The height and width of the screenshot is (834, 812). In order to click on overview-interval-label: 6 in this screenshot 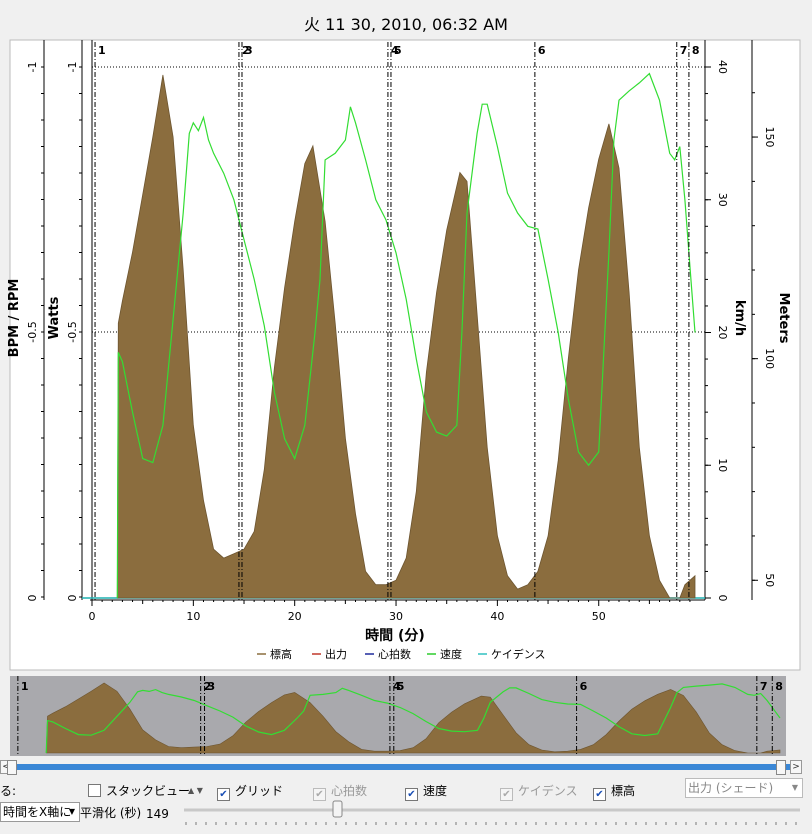, I will do `click(584, 686)`.